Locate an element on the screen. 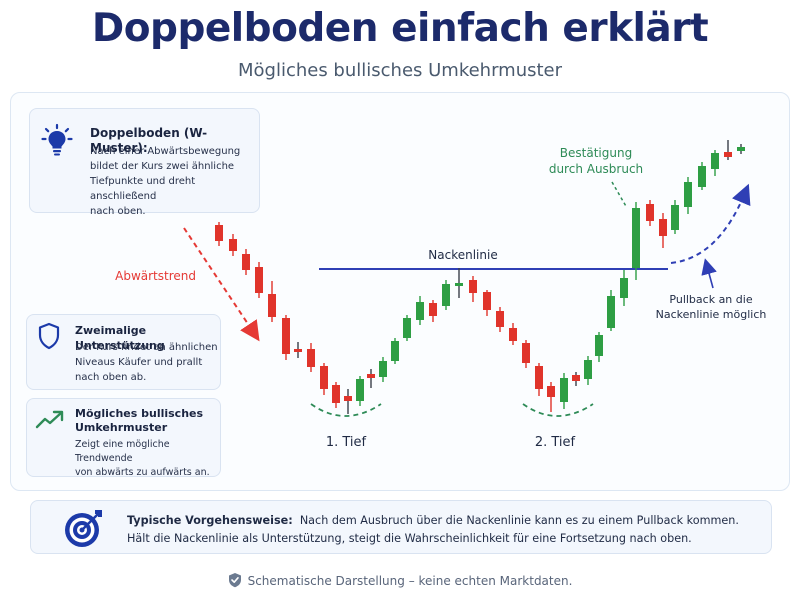 The width and height of the screenshot is (800, 600). pullback-pointer-arrow is located at coordinates (709, 273).